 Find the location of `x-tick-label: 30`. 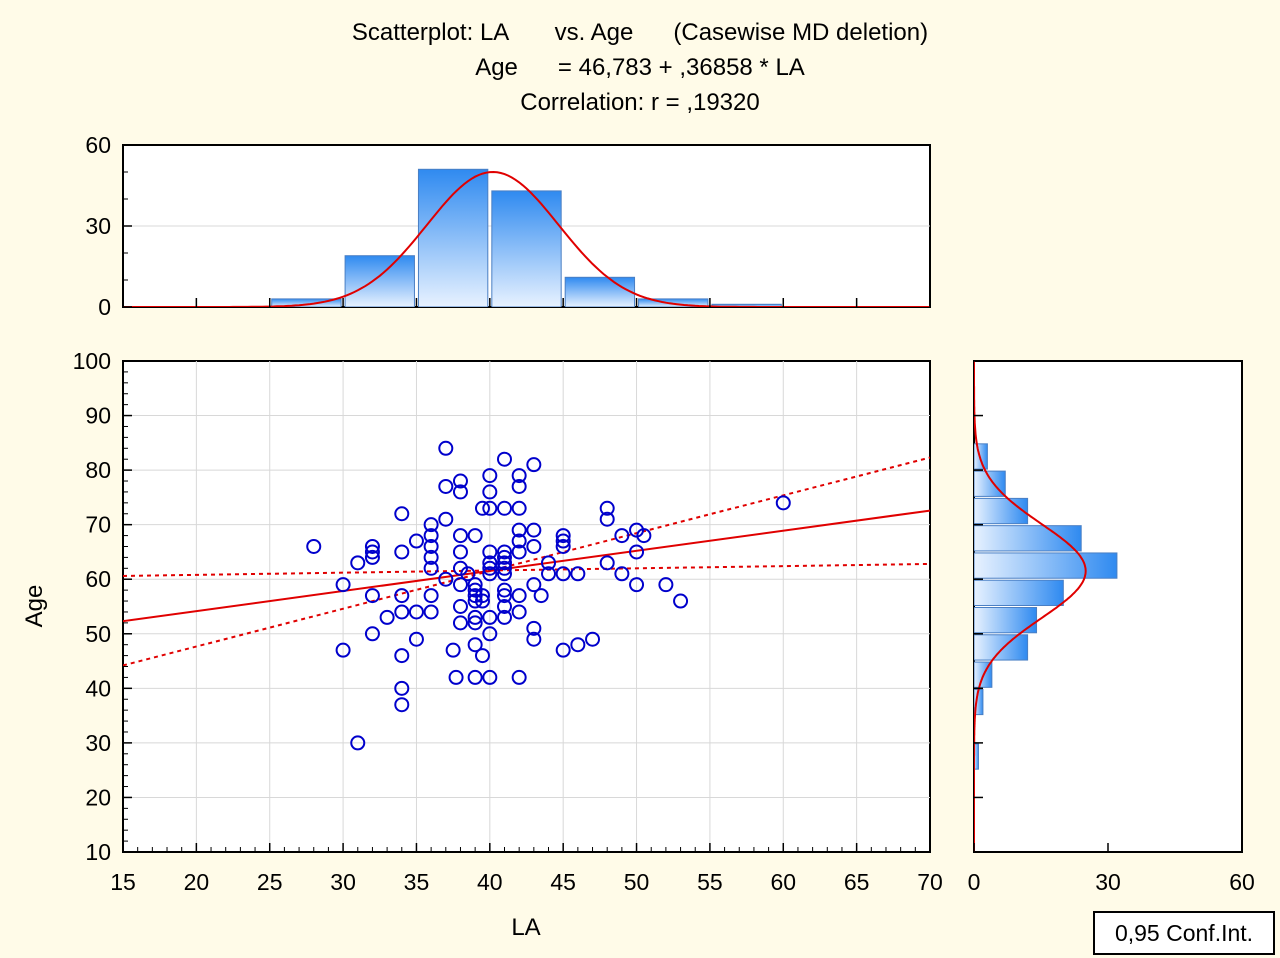

x-tick-label: 30 is located at coordinates (343, 882).